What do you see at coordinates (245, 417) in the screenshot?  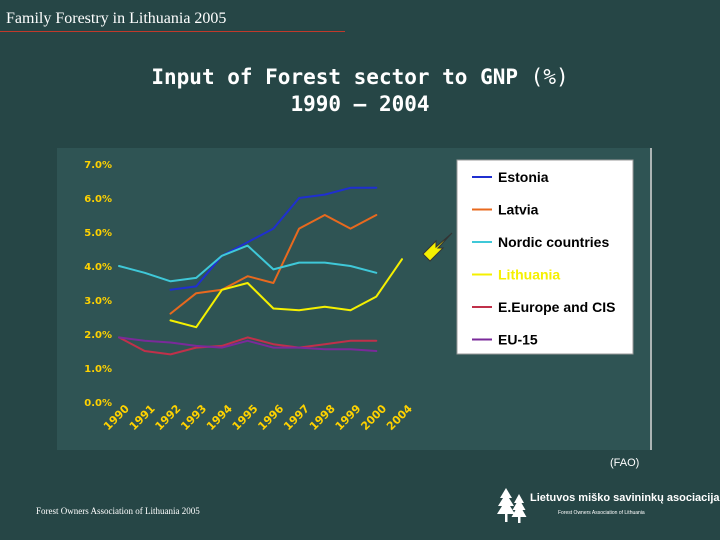 I see `x-tick-label: 1995` at bounding box center [245, 417].